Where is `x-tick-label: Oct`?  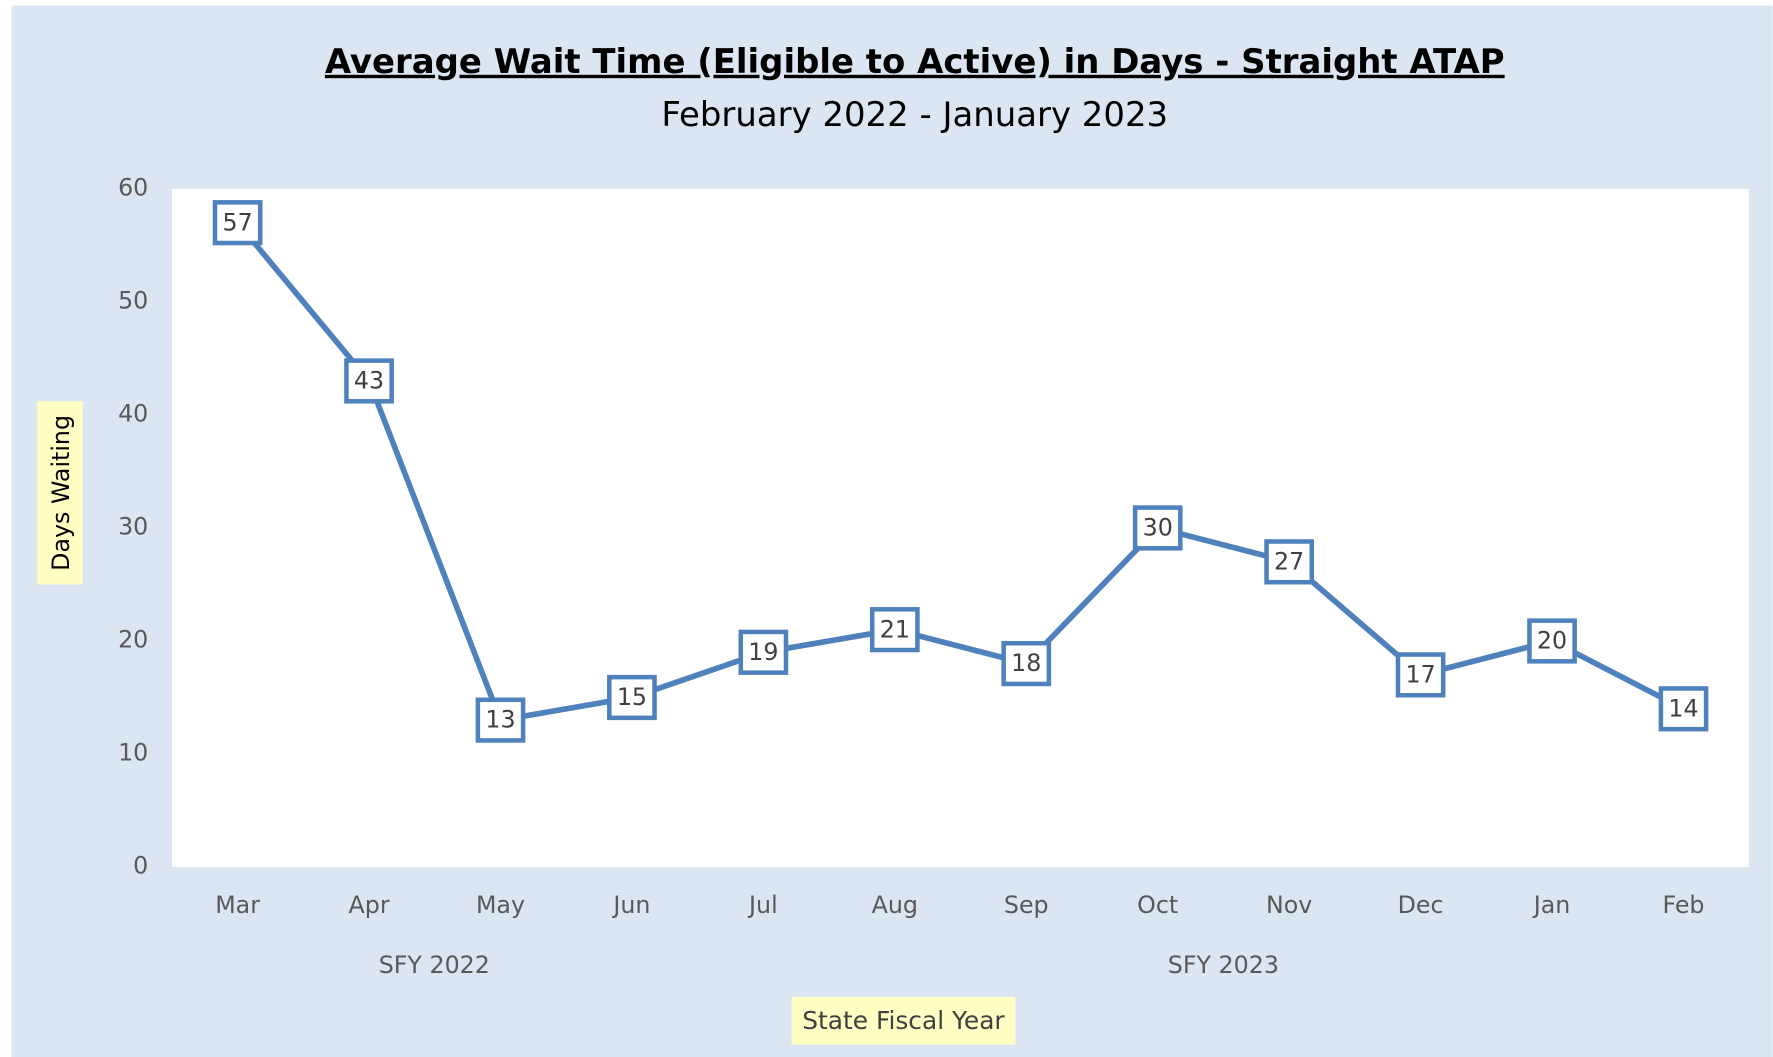
x-tick-label: Oct is located at coordinates (1157, 905).